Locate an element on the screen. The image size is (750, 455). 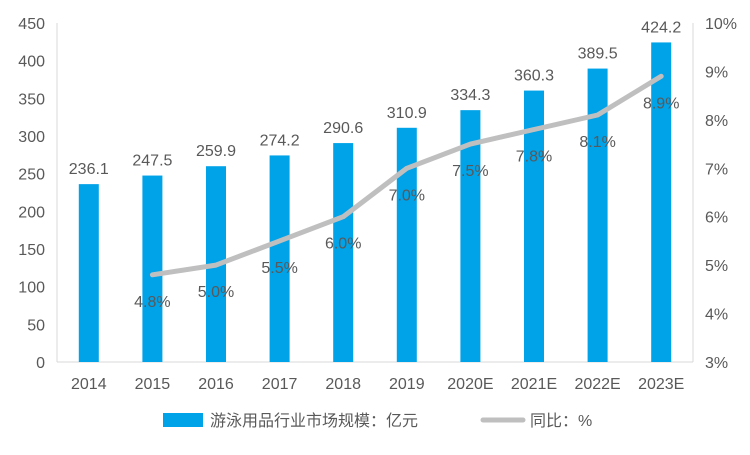
x-tick-label: 2019 is located at coordinates (407, 384).